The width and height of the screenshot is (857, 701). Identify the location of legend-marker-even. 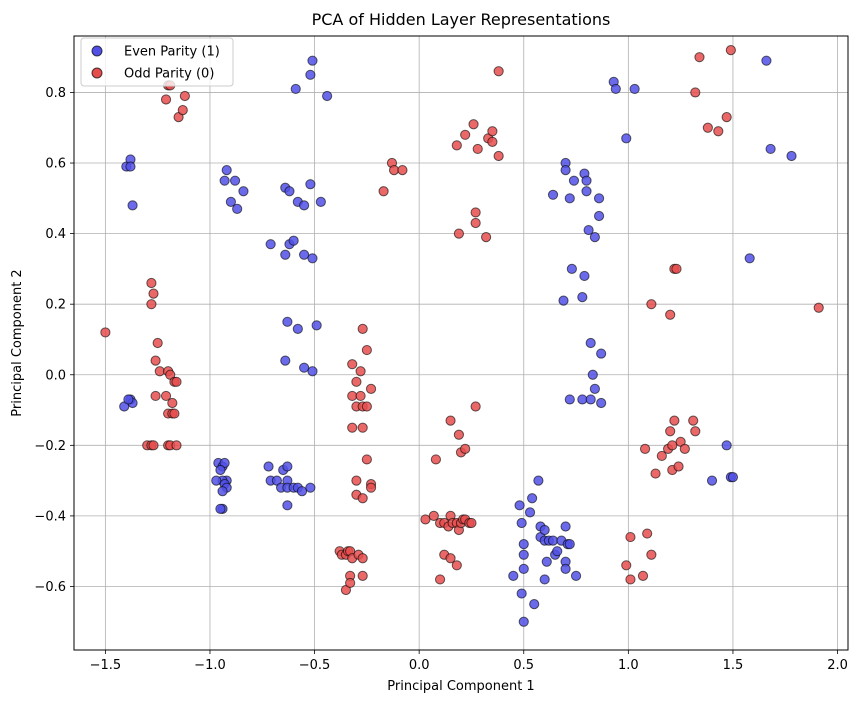
(97, 51).